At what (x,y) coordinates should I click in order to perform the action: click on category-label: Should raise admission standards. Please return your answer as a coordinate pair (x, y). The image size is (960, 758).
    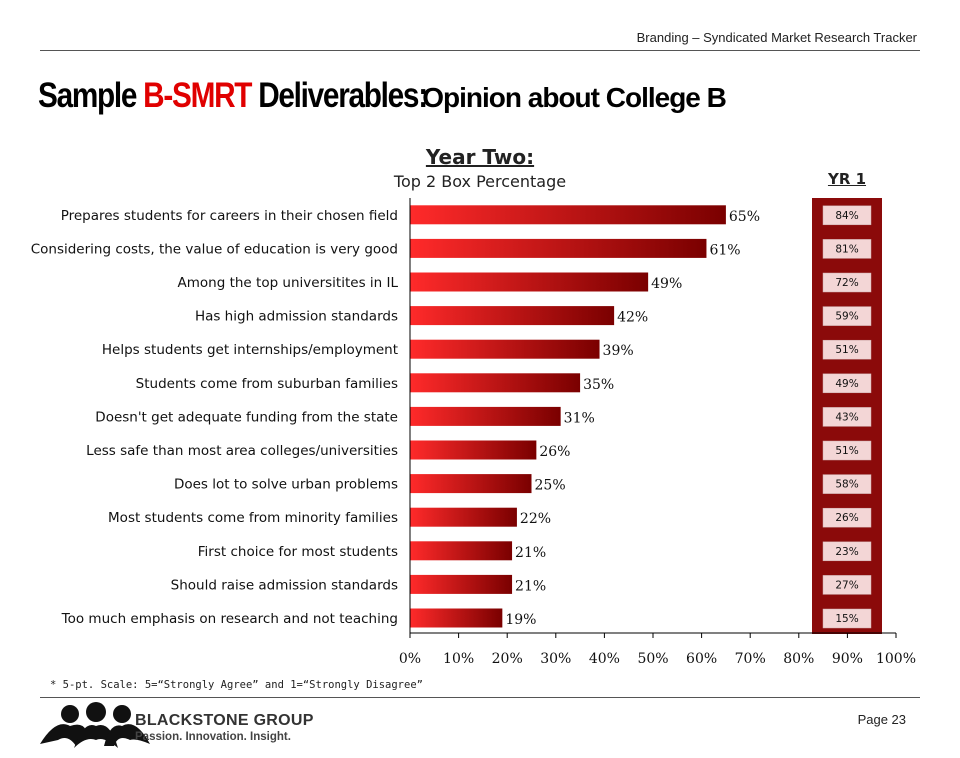
    Looking at the image, I should click on (284, 585).